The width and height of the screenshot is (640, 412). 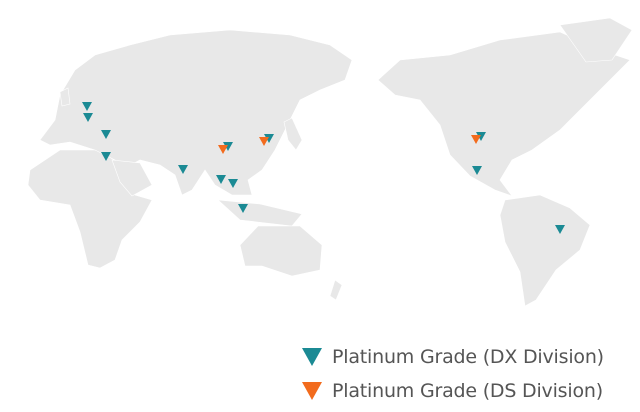 What do you see at coordinates (260, 213) in the screenshot?
I see `land-indonesia` at bounding box center [260, 213].